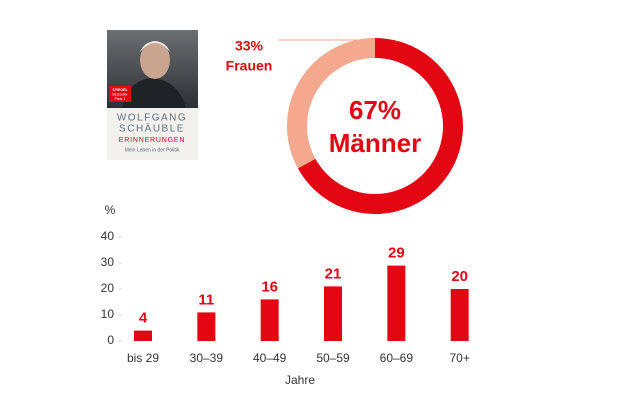 This screenshot has height=420, width=630. I want to click on y-tick-label: 0, so click(110, 340).